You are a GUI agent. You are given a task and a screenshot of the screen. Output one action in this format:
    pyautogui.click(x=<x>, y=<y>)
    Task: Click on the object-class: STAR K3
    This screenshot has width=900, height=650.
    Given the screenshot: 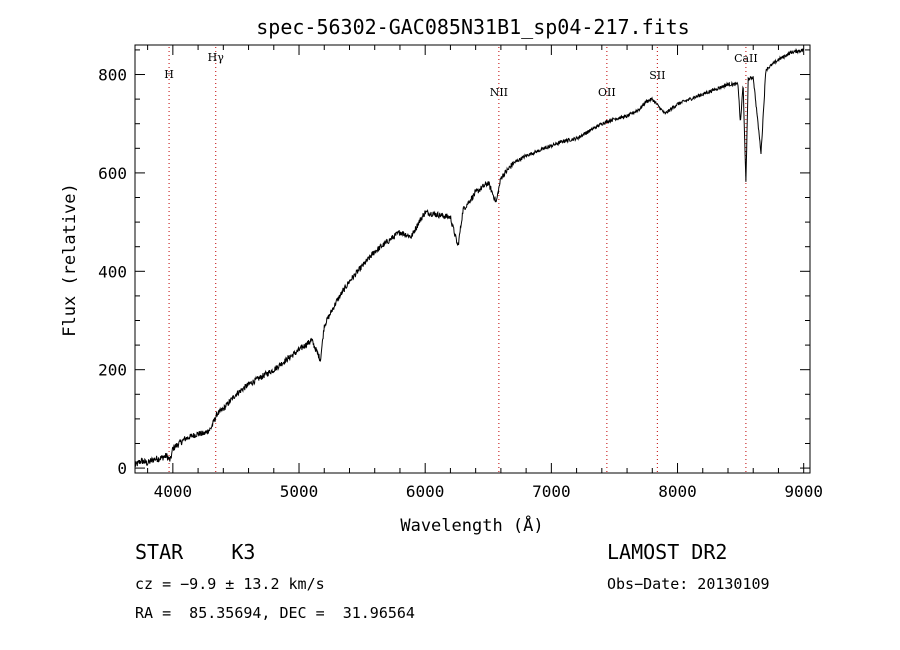 What is the action you would take?
    pyautogui.click(x=195, y=552)
    